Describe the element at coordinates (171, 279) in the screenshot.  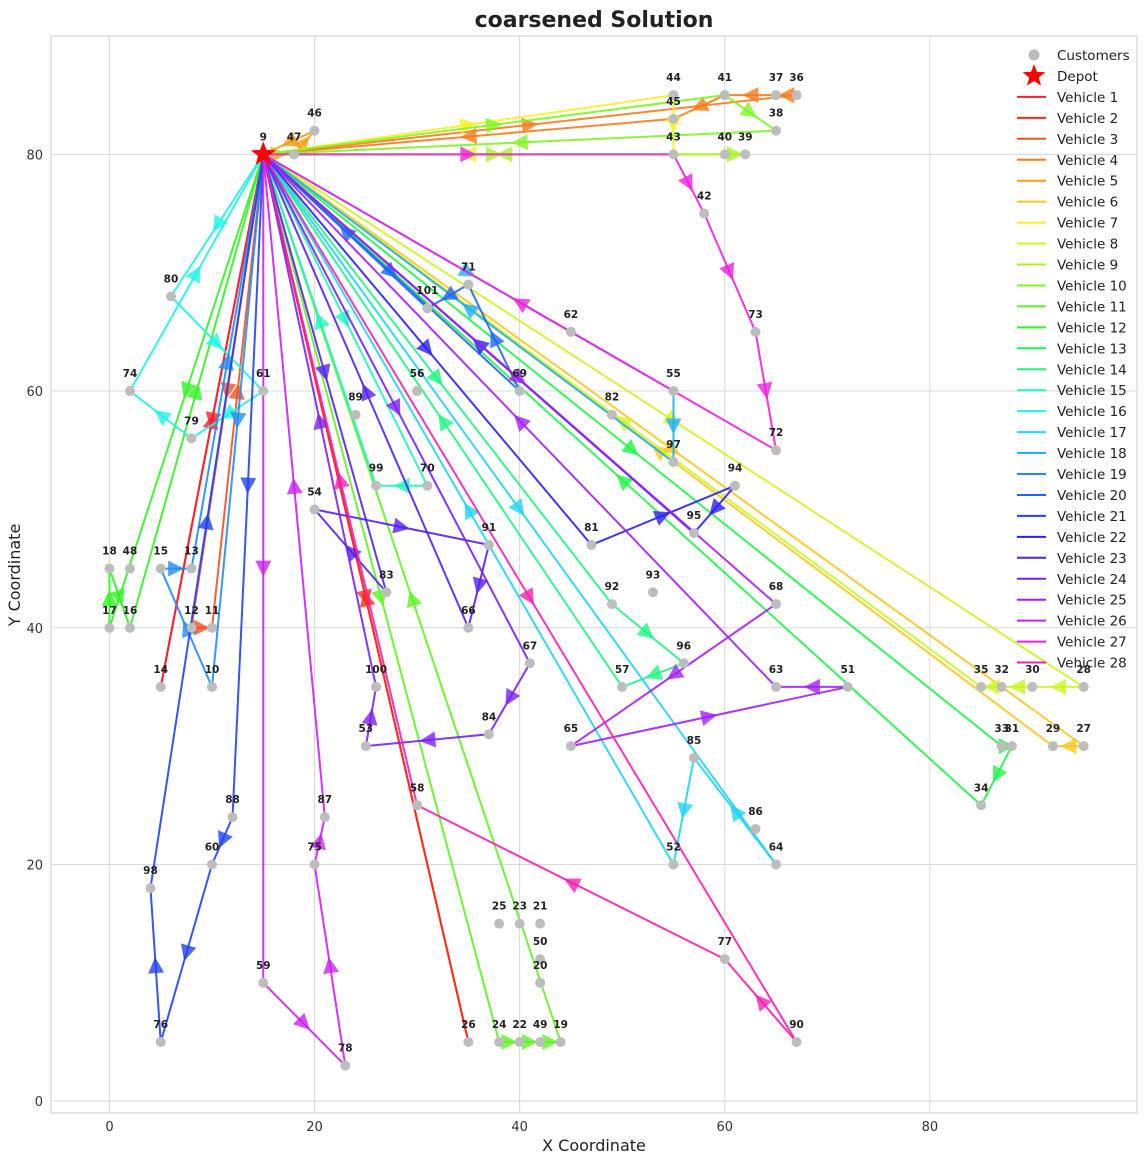
I see `customer-label-80: 80` at that location.